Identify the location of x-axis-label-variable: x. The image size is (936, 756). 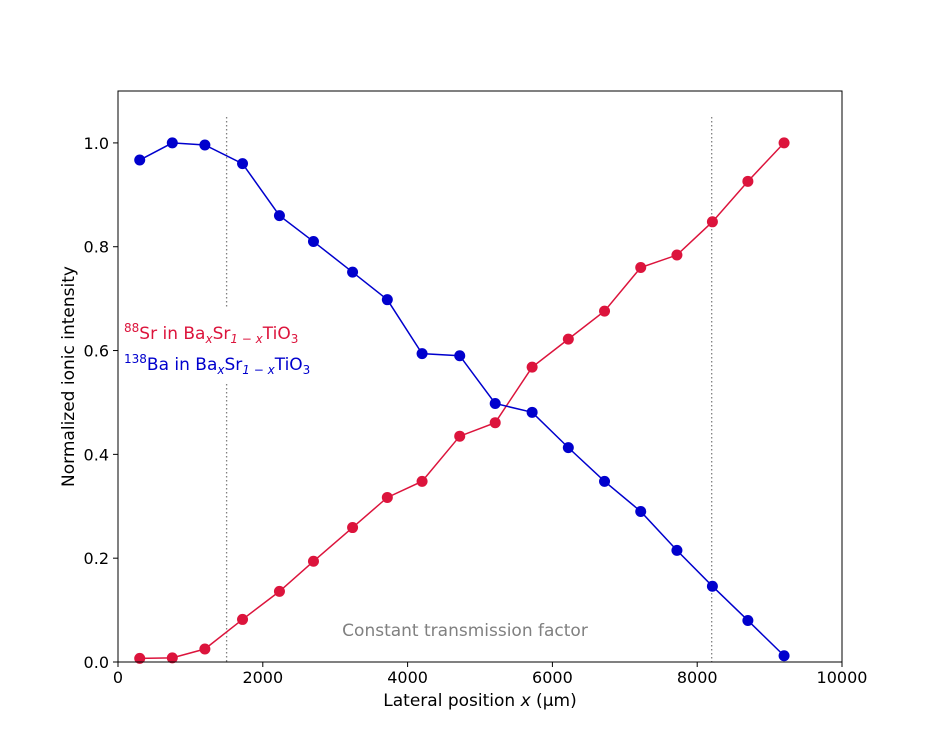
(526, 701).